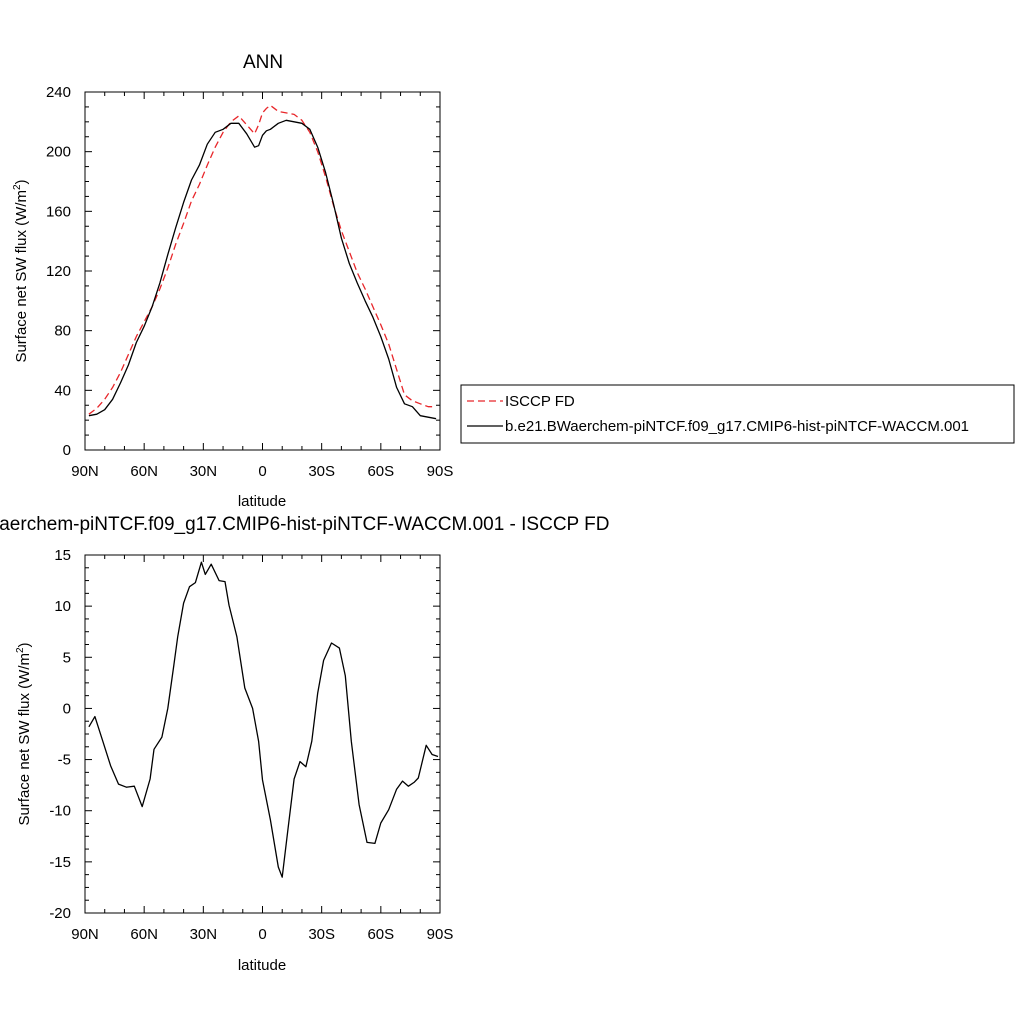 The height and width of the screenshot is (1024, 1024). Describe the element at coordinates (21, 270) in the screenshot. I see `top-y-axis-label: Surface net SW flux (W/m2)` at that location.